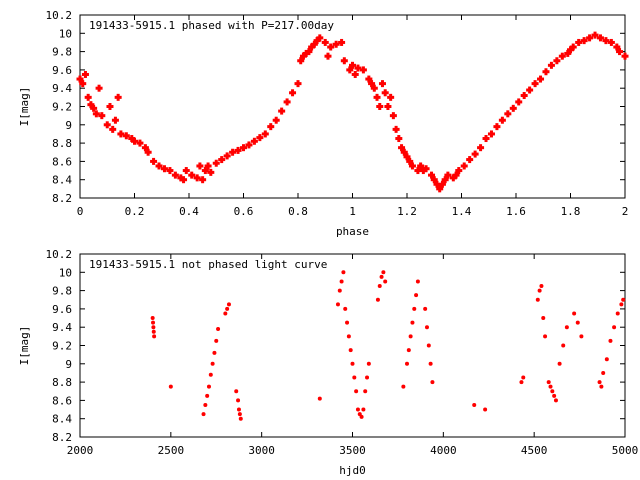 The width and height of the screenshot is (640, 480). Describe the element at coordinates (352, 450) in the screenshot. I see `x-tick-label: 3500` at that location.